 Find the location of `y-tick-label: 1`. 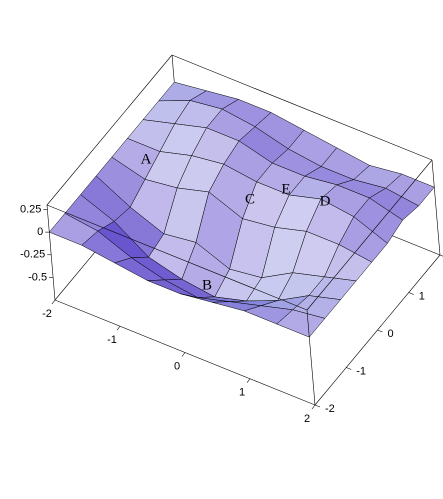

y-tick-label: 1 is located at coordinates (422, 296).